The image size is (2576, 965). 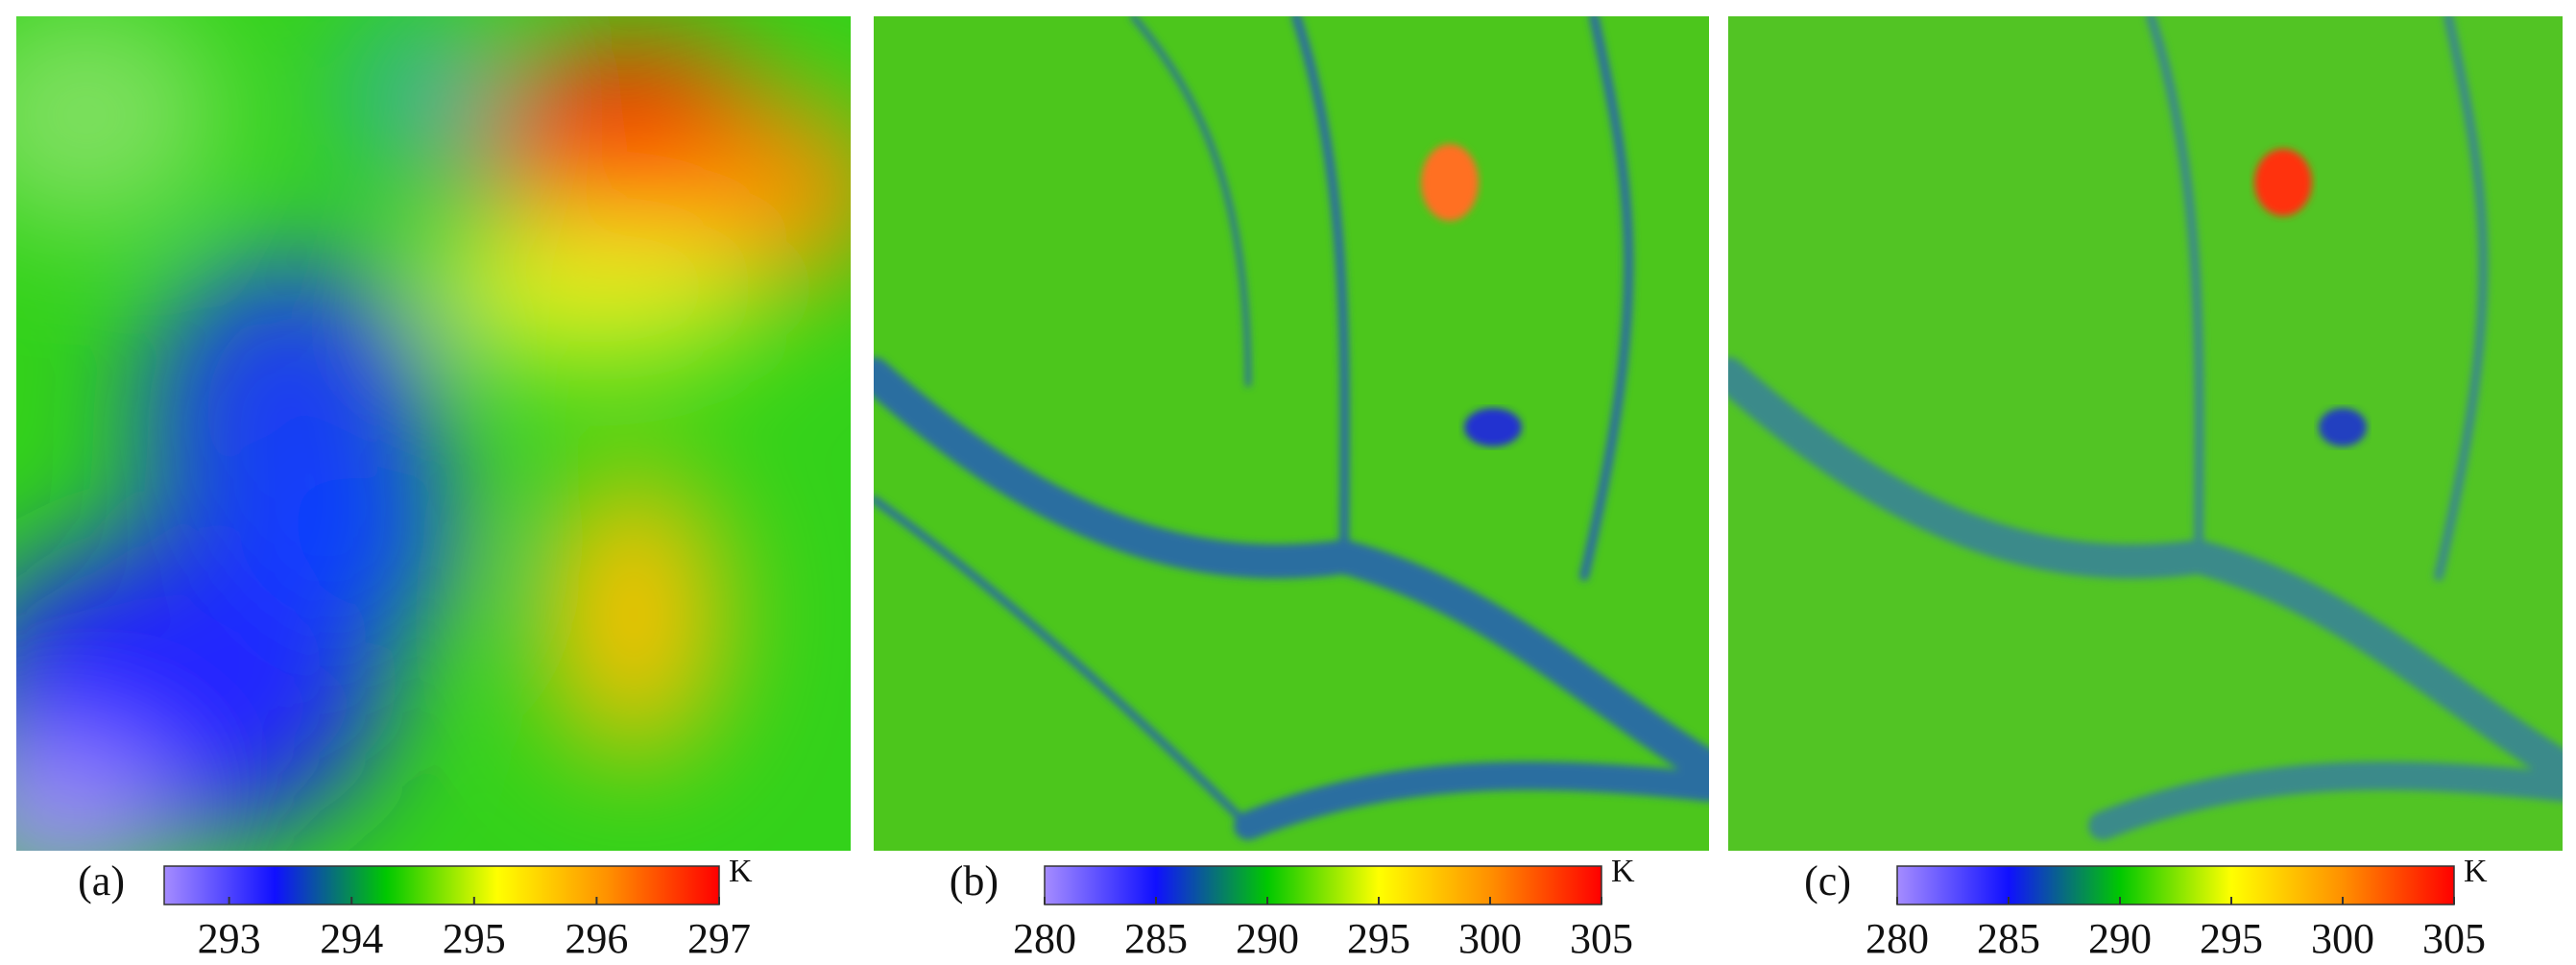 What do you see at coordinates (229, 938) in the screenshot?
I see `colorbar-tick-label: 293` at bounding box center [229, 938].